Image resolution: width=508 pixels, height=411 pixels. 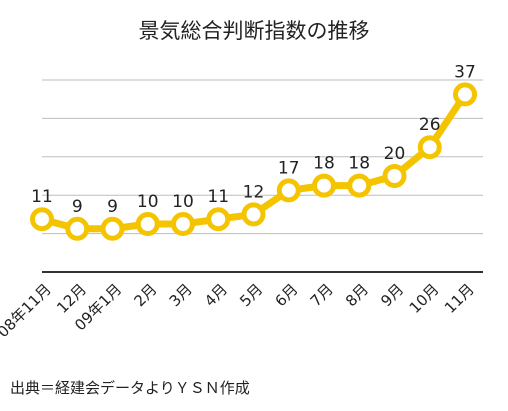 What do you see at coordinates (289, 168) in the screenshot?
I see `data-label: 17` at bounding box center [289, 168].